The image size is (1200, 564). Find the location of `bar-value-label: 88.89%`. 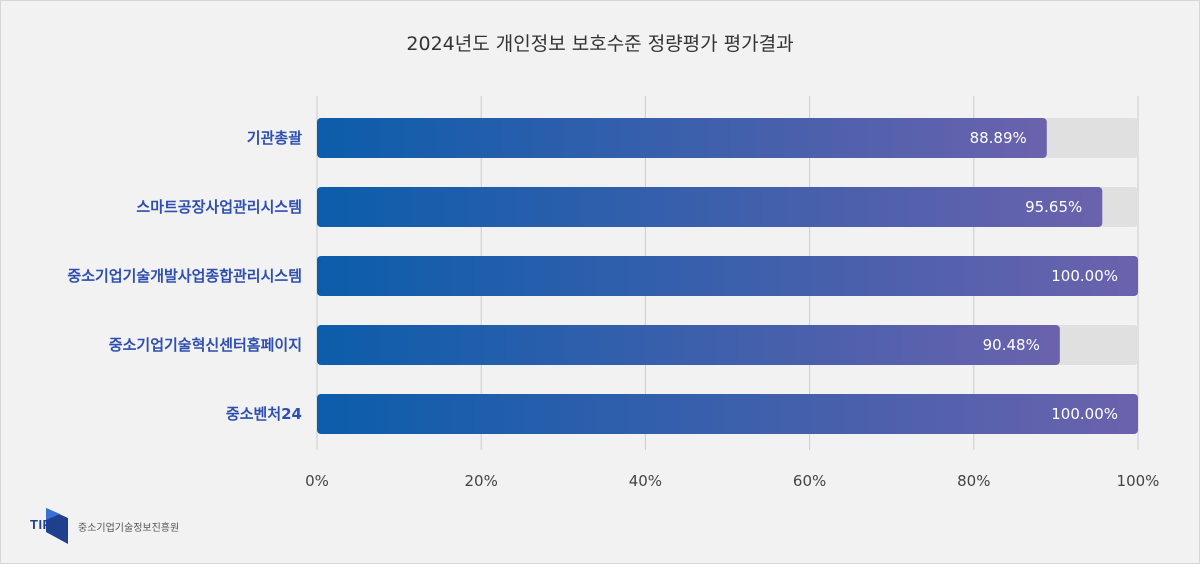

bar-value-label: 88.89% is located at coordinates (998, 138).